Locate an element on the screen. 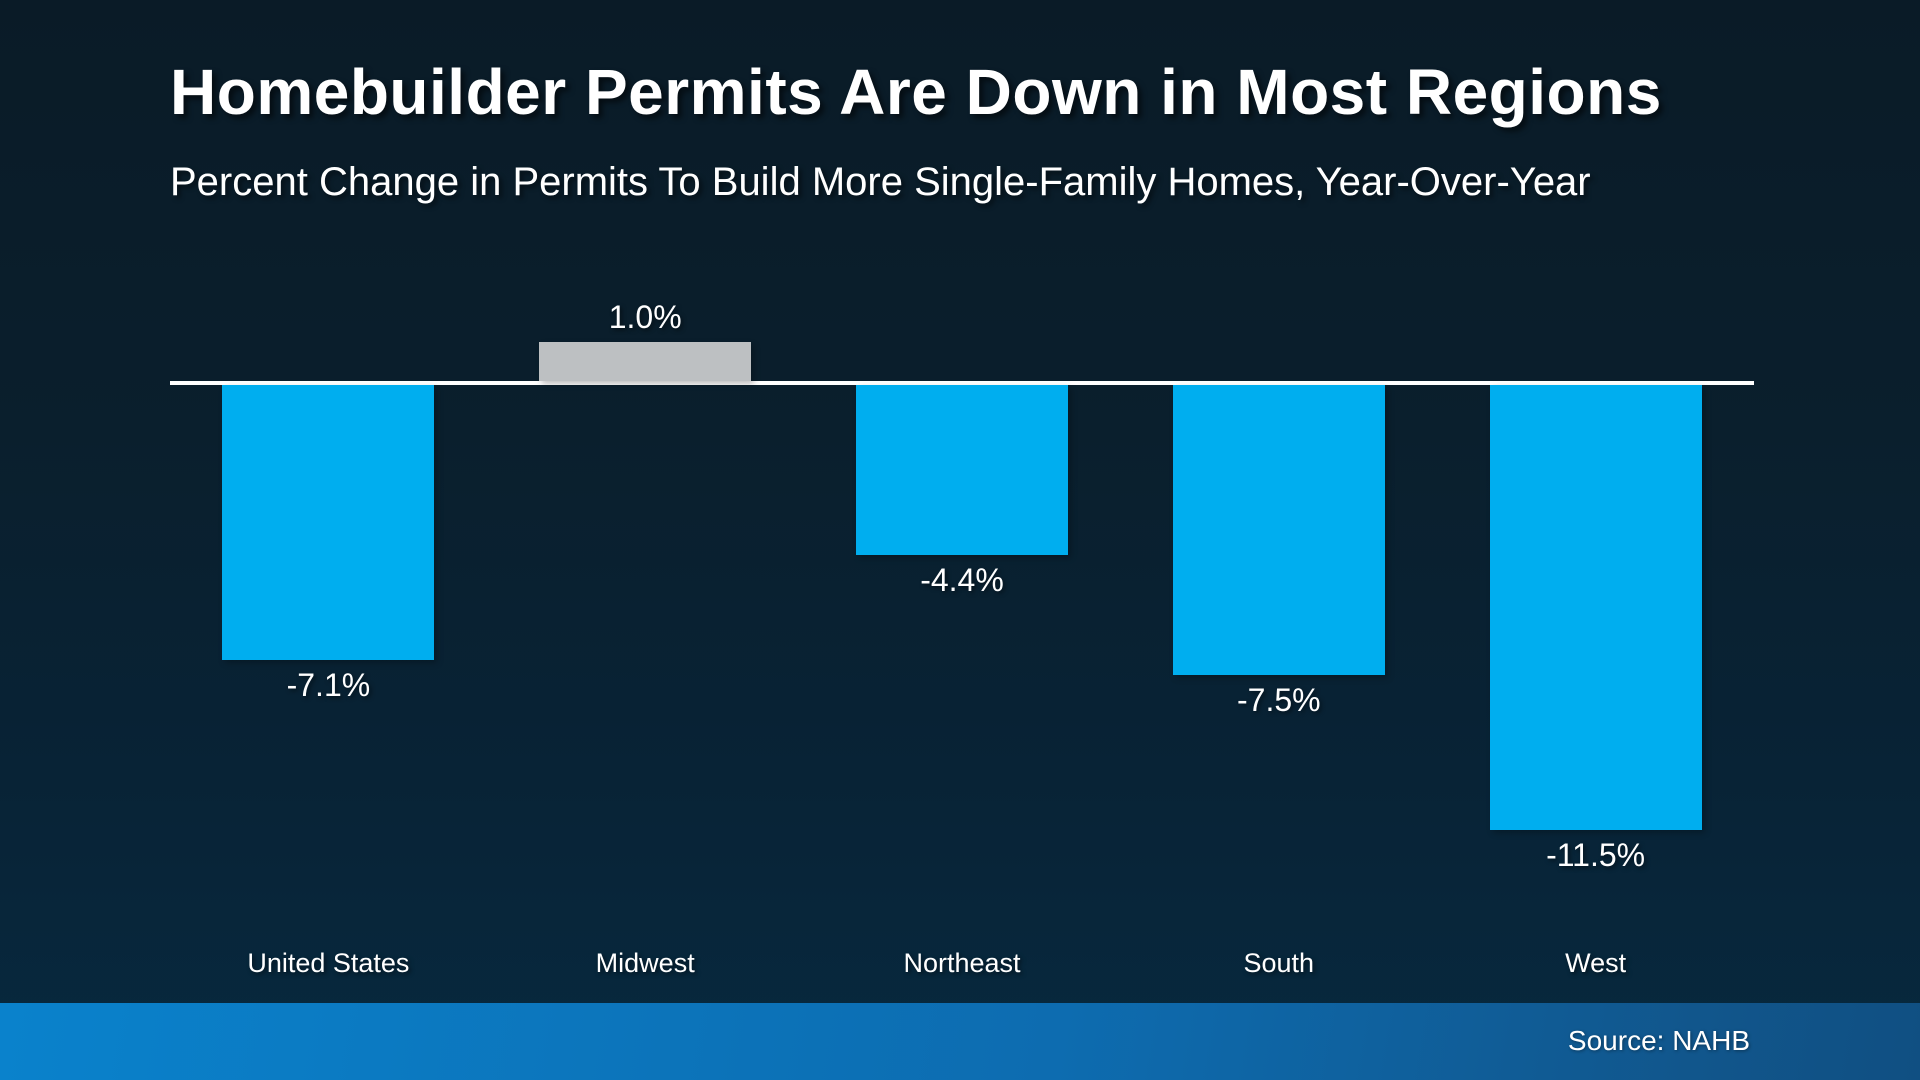 The height and width of the screenshot is (1080, 1920). bar-value-label-west: -11.5% is located at coordinates (1596, 855).